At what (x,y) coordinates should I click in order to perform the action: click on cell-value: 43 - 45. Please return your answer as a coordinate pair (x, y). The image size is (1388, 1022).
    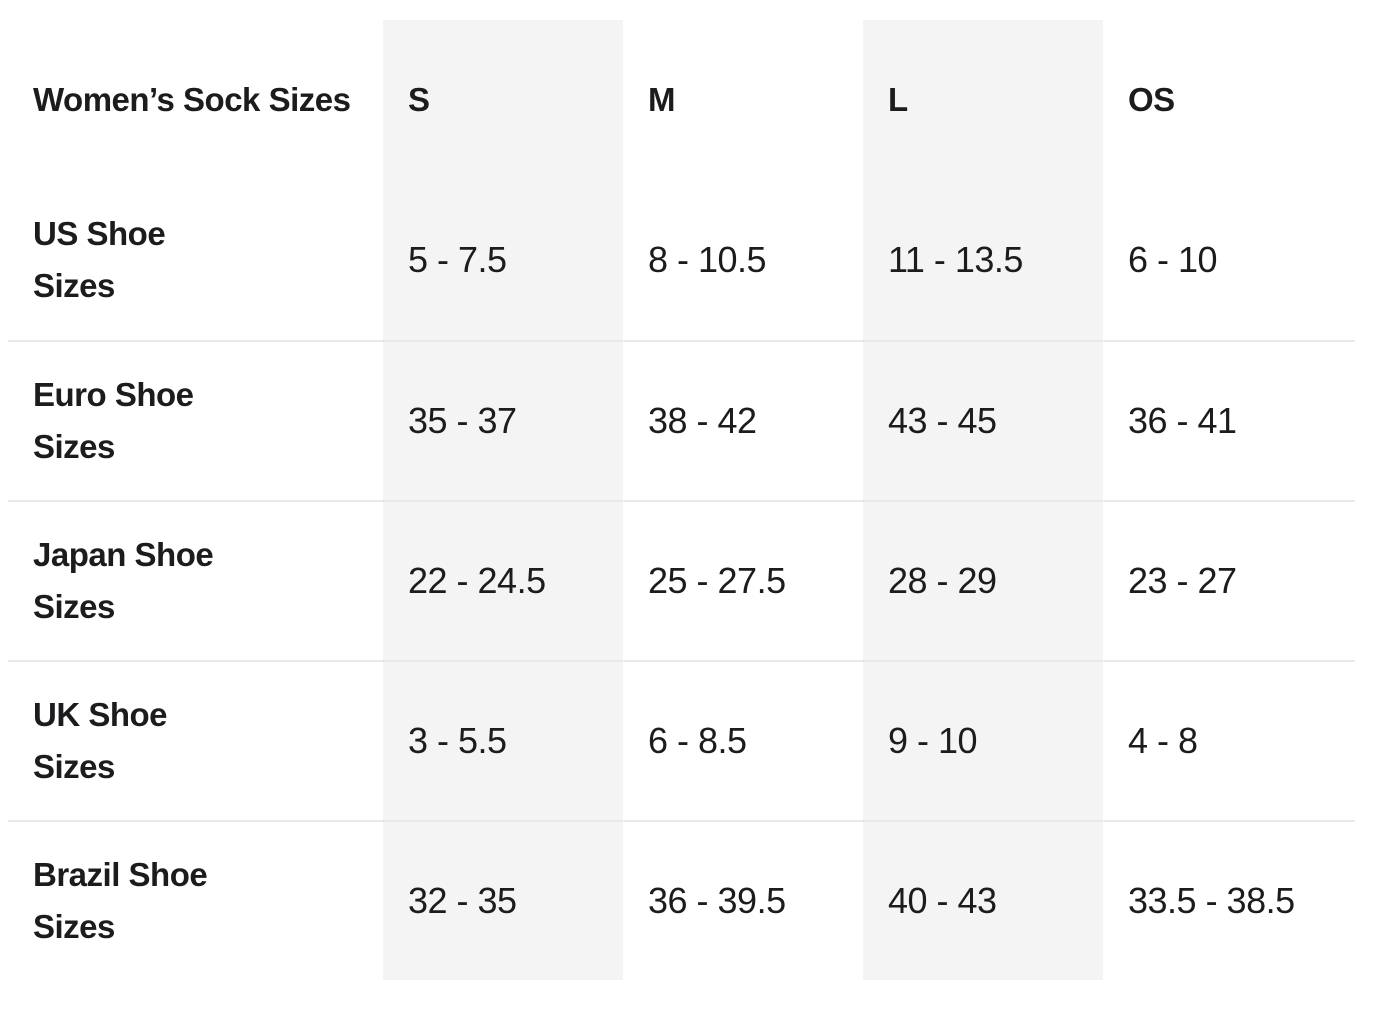
    Looking at the image, I should click on (983, 421).